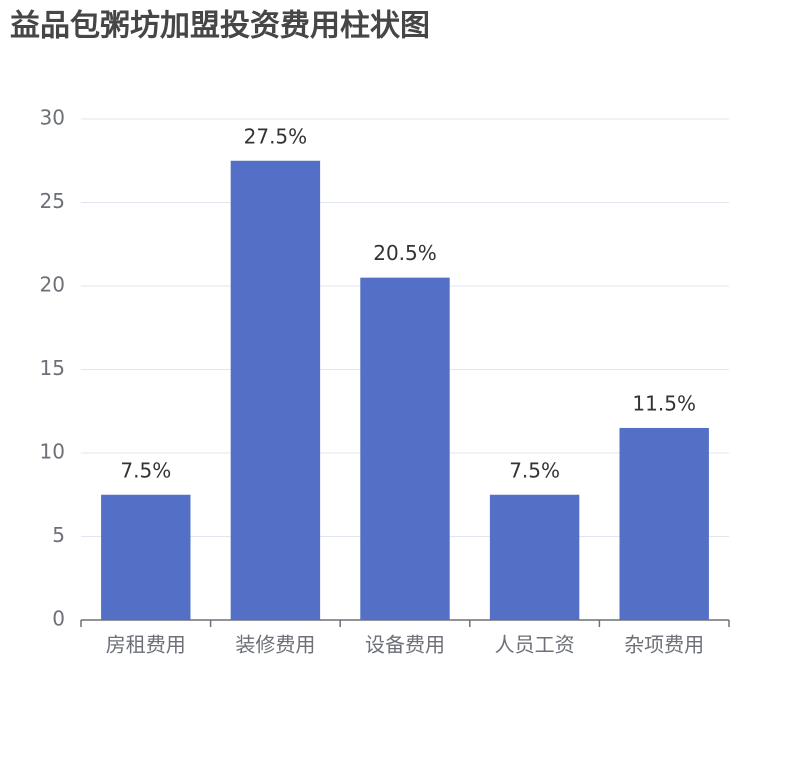 The height and width of the screenshot is (760, 810). What do you see at coordinates (276, 136) in the screenshot?
I see `value-label: 27.5%` at bounding box center [276, 136].